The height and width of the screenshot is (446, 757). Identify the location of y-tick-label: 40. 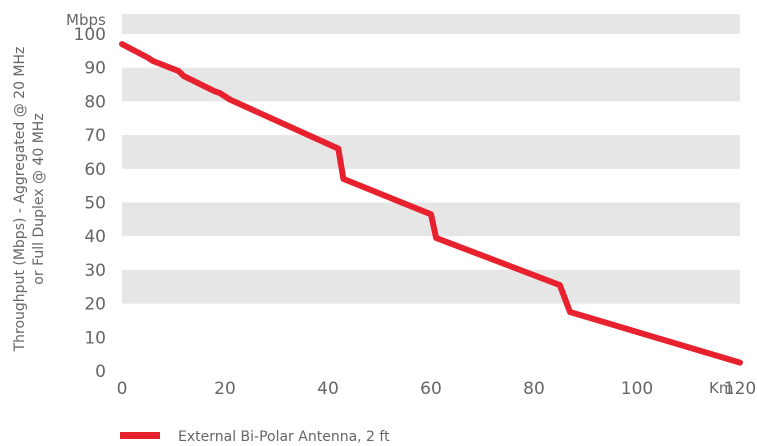
(95, 237).